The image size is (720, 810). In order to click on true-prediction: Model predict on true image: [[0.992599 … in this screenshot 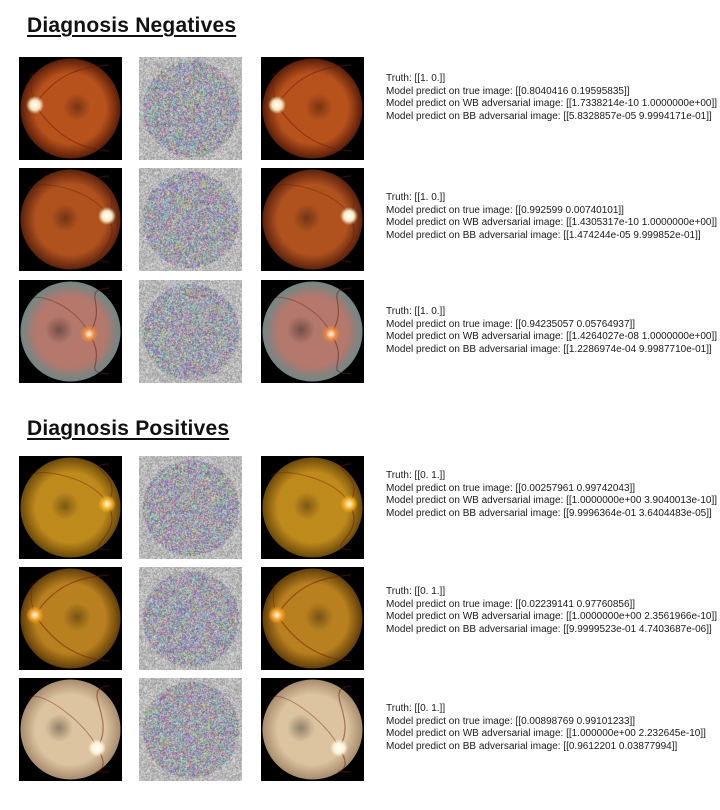, I will do `click(505, 210)`.